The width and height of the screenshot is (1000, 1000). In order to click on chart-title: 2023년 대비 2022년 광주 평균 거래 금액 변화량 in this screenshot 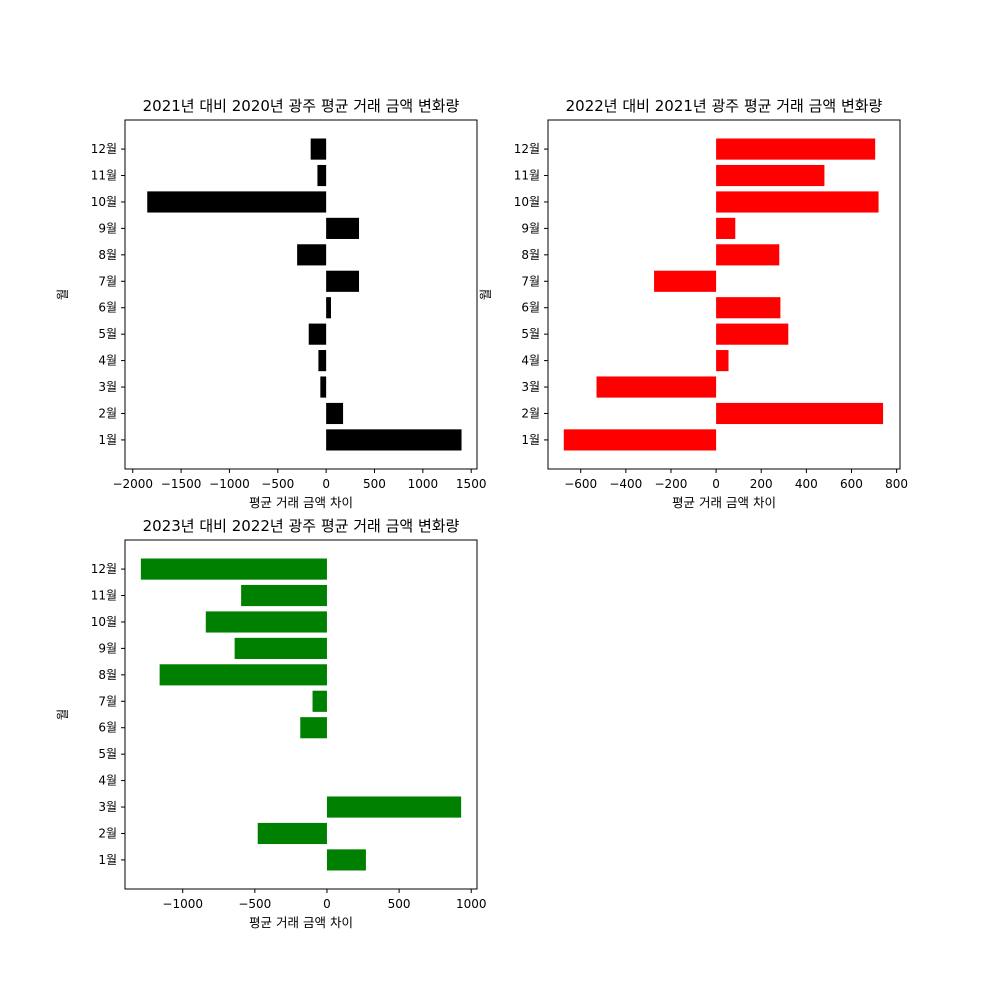, I will do `click(301, 526)`.